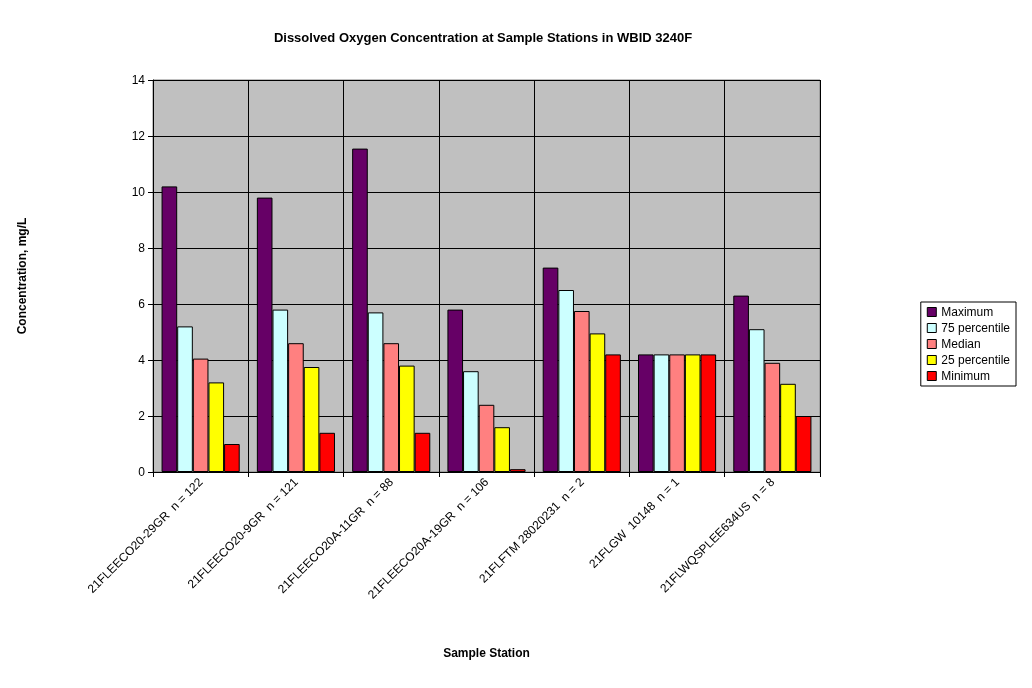 This screenshot has width=1032, height=688. I want to click on legend-label: 75 percentile, so click(976, 328).